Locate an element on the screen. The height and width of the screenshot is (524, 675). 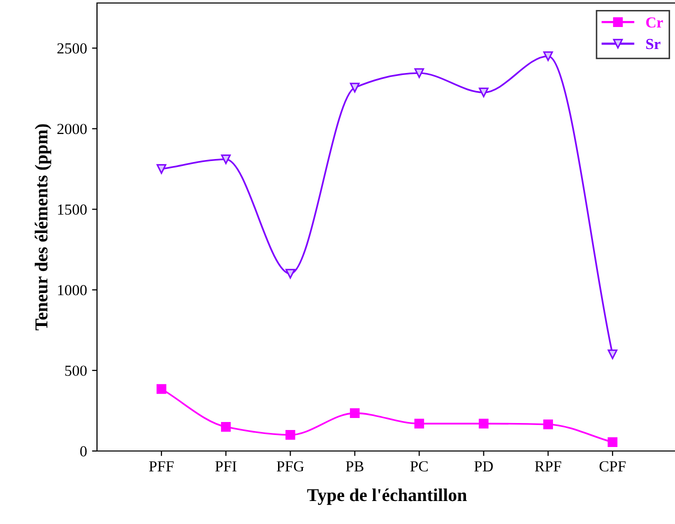
x-tick-label: CPF is located at coordinates (613, 466).